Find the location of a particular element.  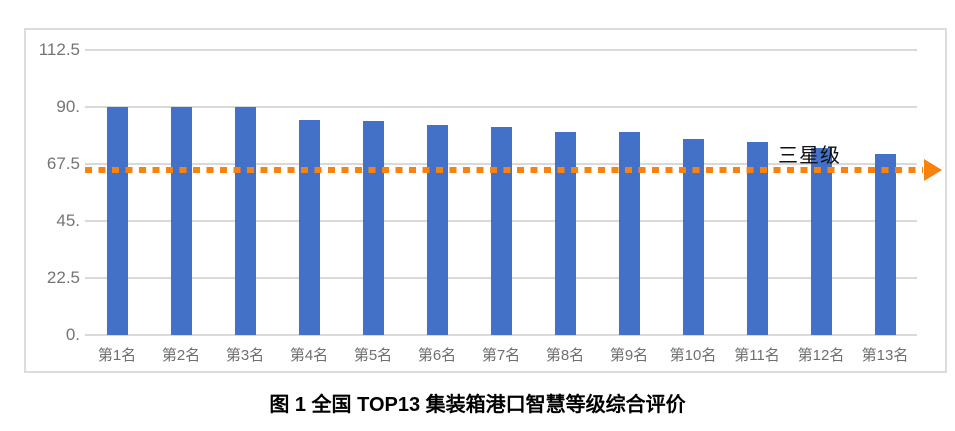

reference-arrow-icon is located at coordinates (933, 170).